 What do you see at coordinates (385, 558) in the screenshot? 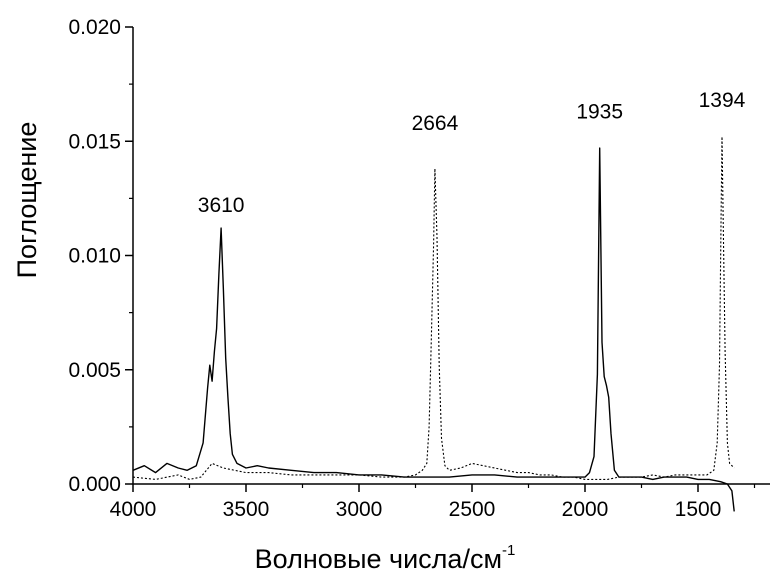
I see `x-axis-title: Волновые числа/см-1` at bounding box center [385, 558].